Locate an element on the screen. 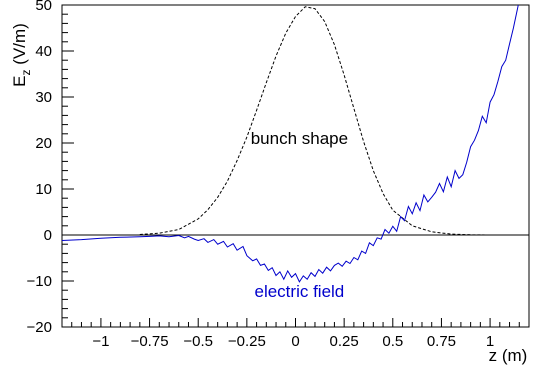 This screenshot has height=368, width=534. x-axis-title: z (m) is located at coordinates (508, 355).